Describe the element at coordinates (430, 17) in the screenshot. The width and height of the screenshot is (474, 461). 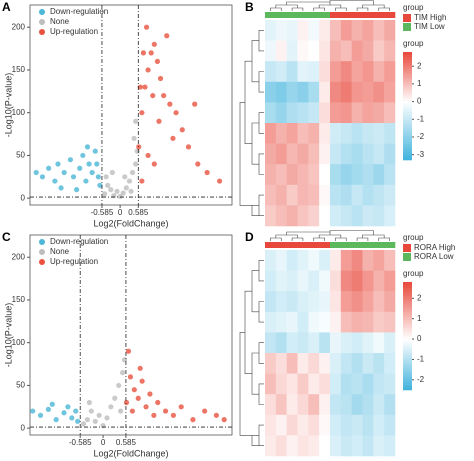
I see `legend-label: TIM High` at that location.